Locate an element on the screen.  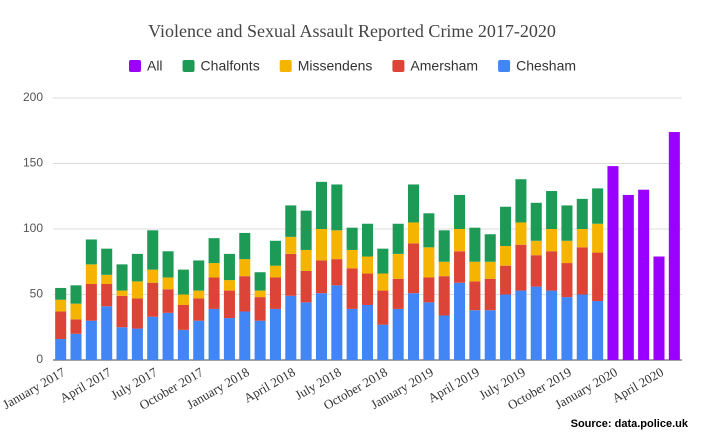
legend-label: Missendens is located at coordinates (335, 66).